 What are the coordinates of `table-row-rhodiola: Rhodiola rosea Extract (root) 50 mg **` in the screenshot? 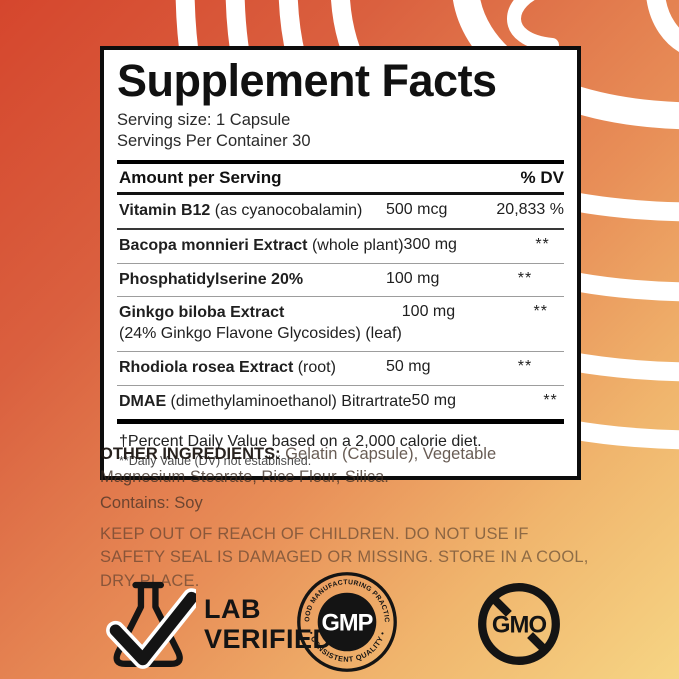 It's located at (340, 369).